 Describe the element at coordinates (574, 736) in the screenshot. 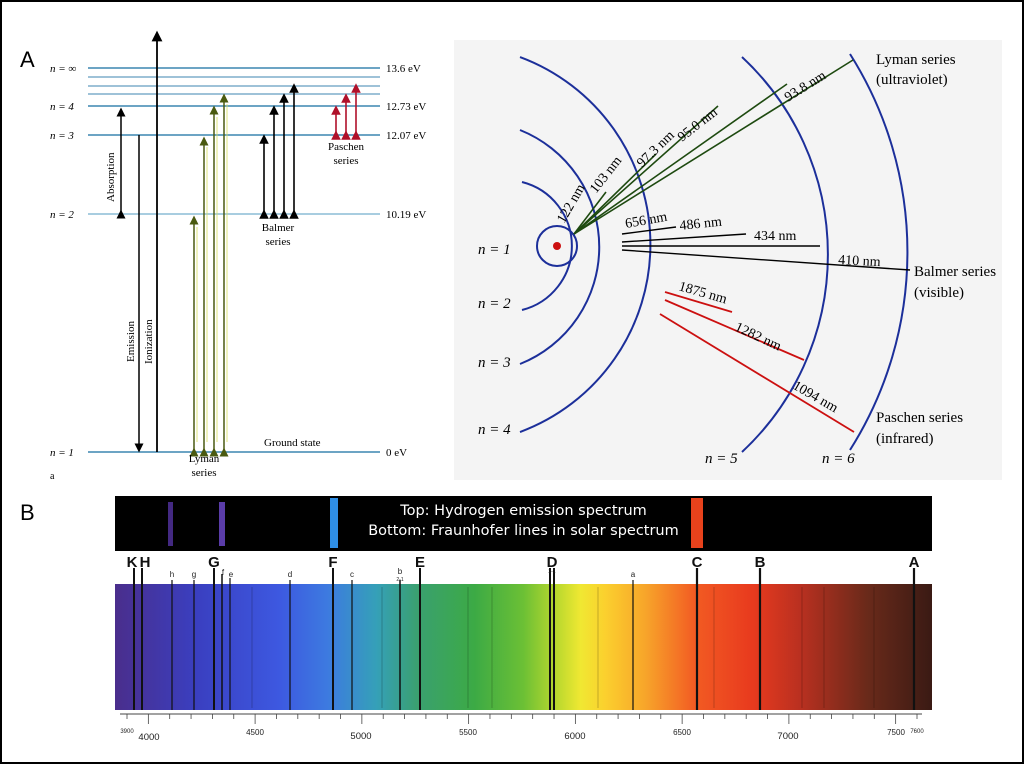

I see `axis-tick-6000: 6000` at that location.